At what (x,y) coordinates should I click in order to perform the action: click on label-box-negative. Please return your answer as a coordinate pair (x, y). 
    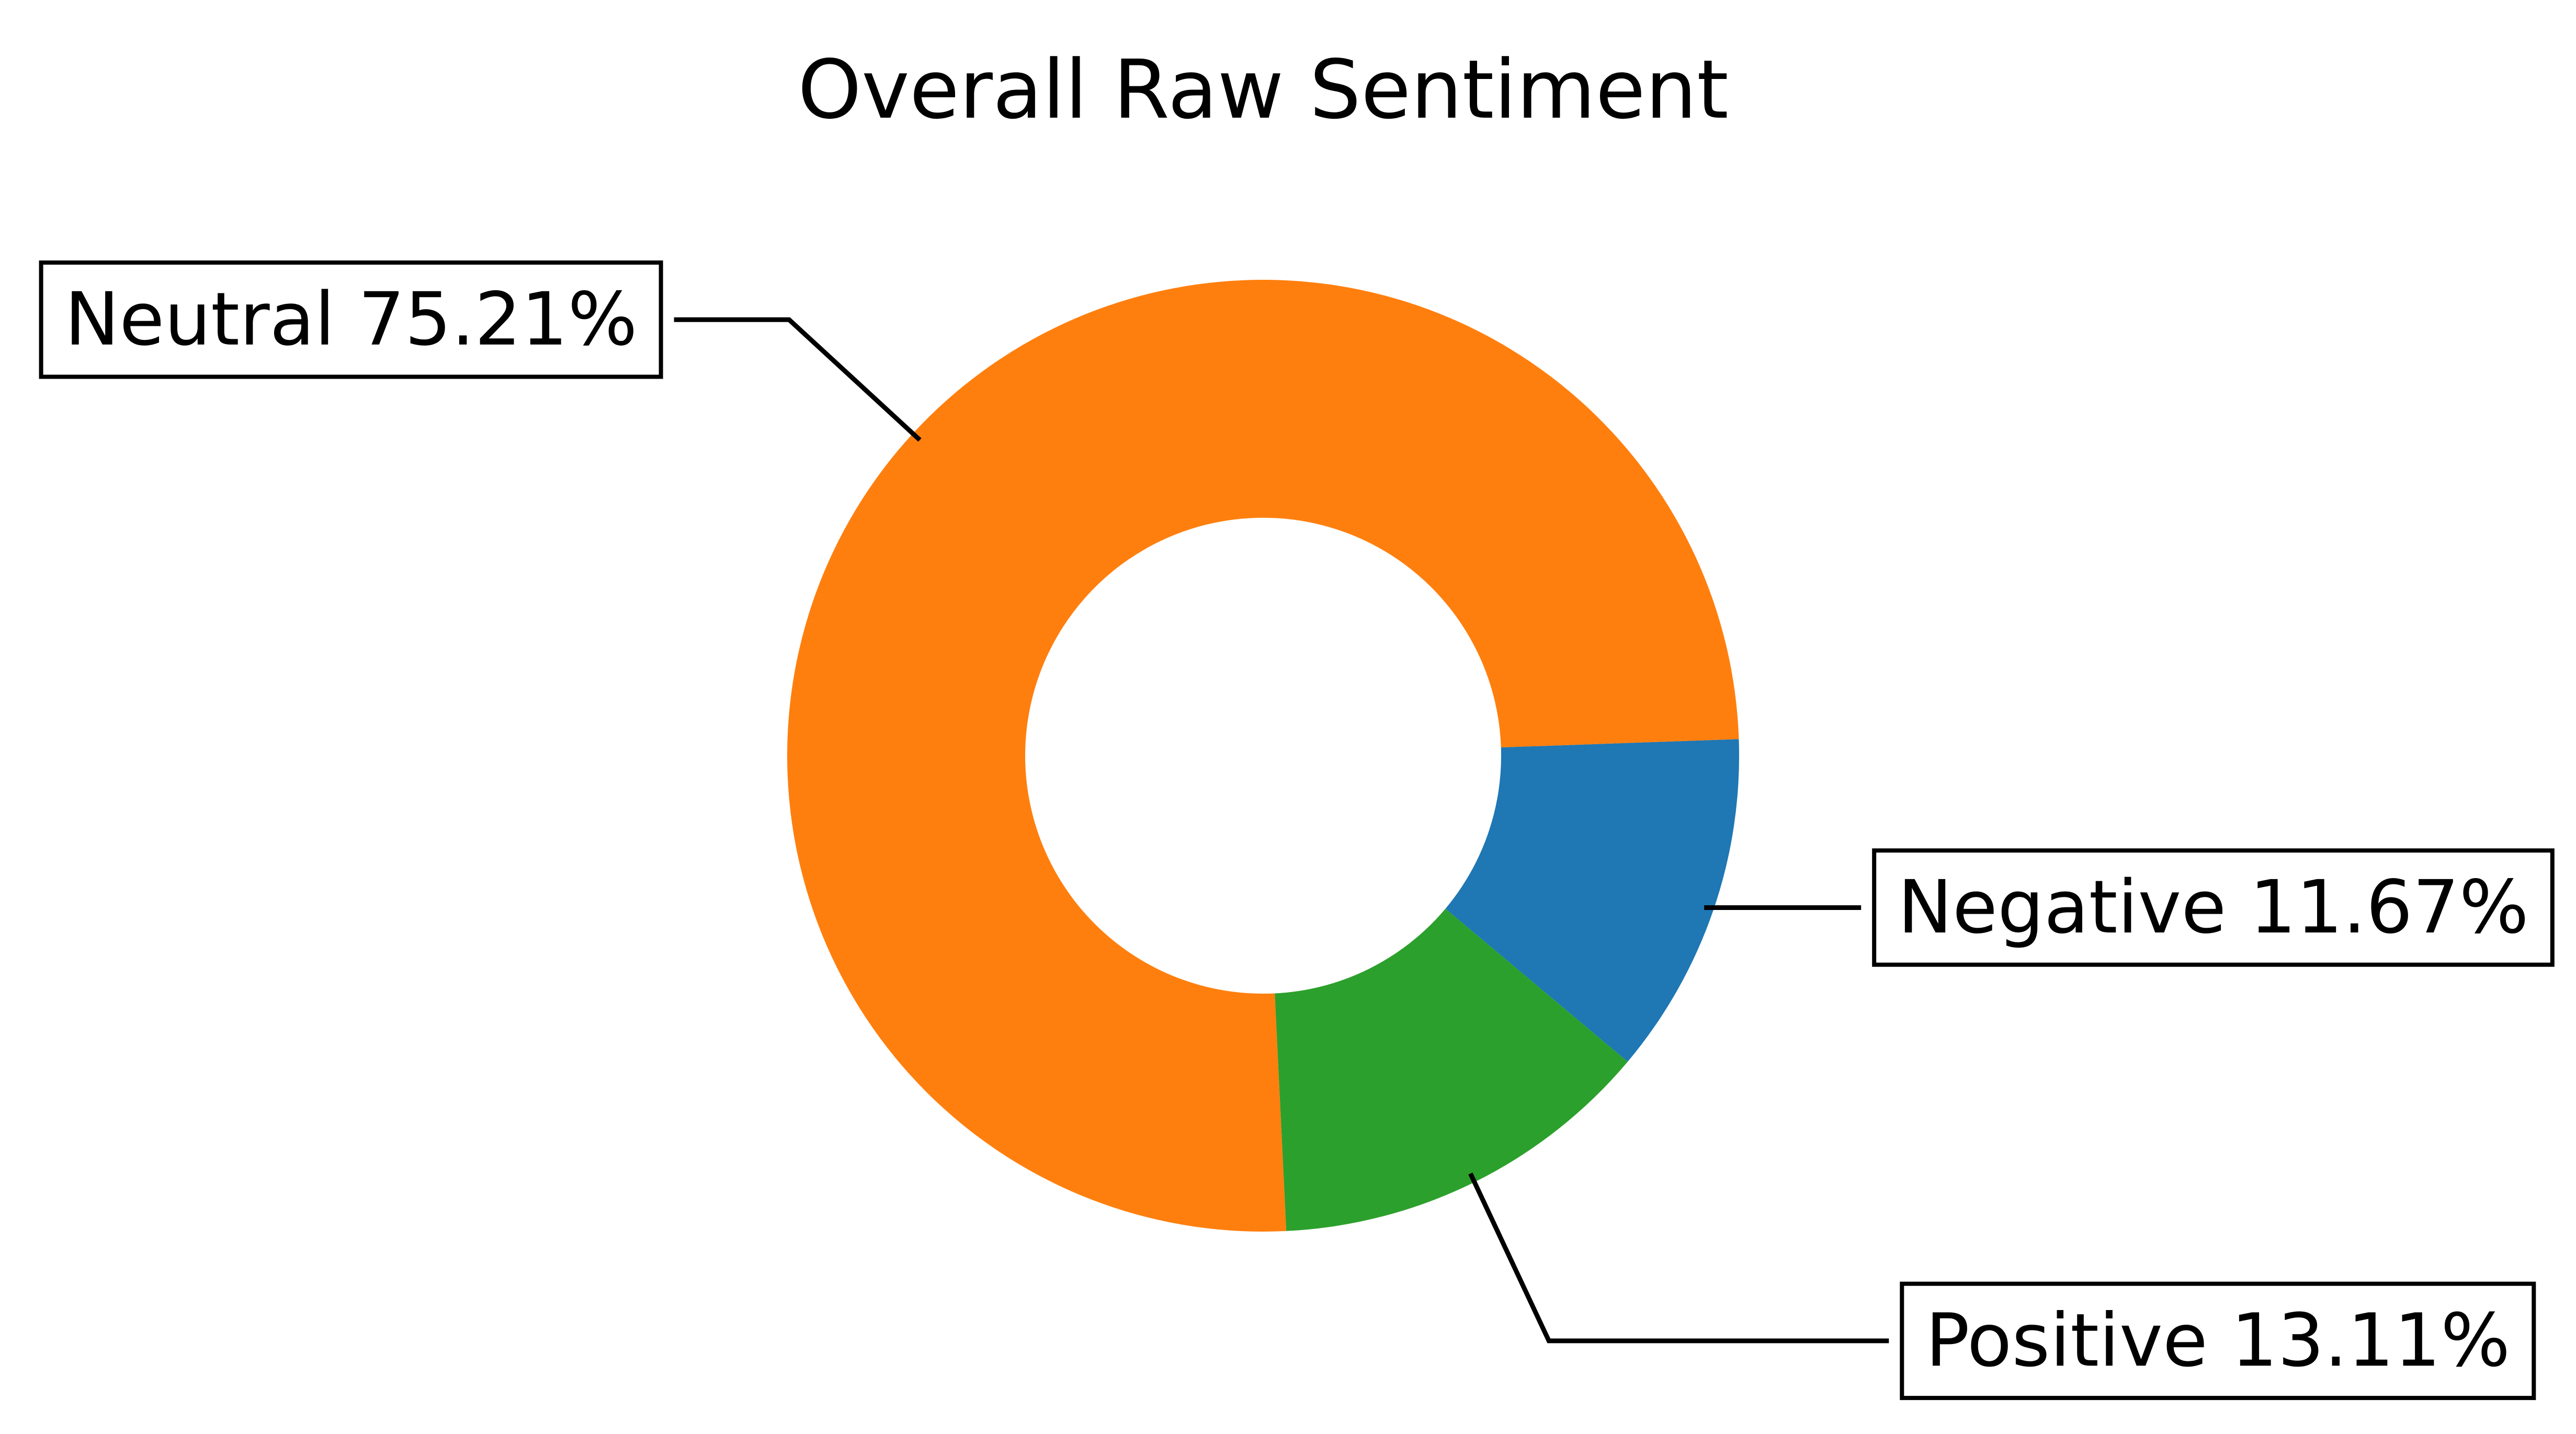
    Looking at the image, I should click on (2213, 907).